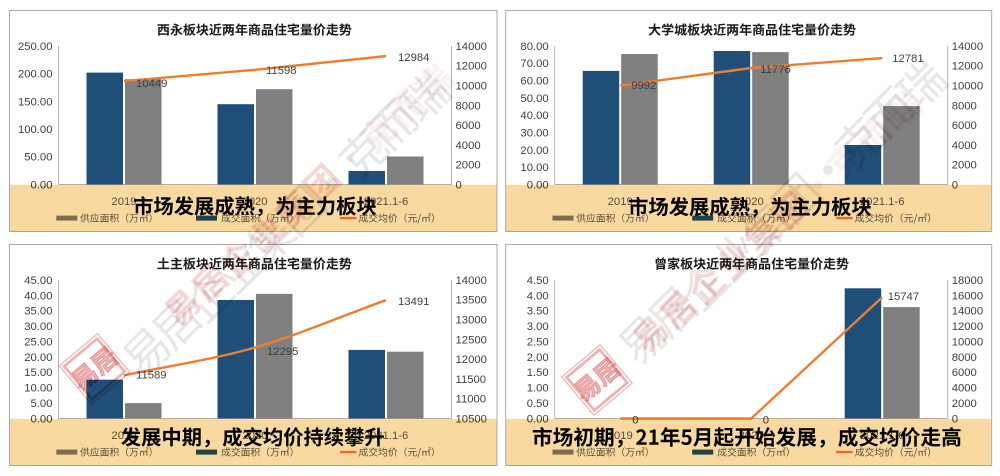 The width and height of the screenshot is (1000, 476). Describe the element at coordinates (538, 312) in the screenshot. I see `svg-text: 3.50` at that location.